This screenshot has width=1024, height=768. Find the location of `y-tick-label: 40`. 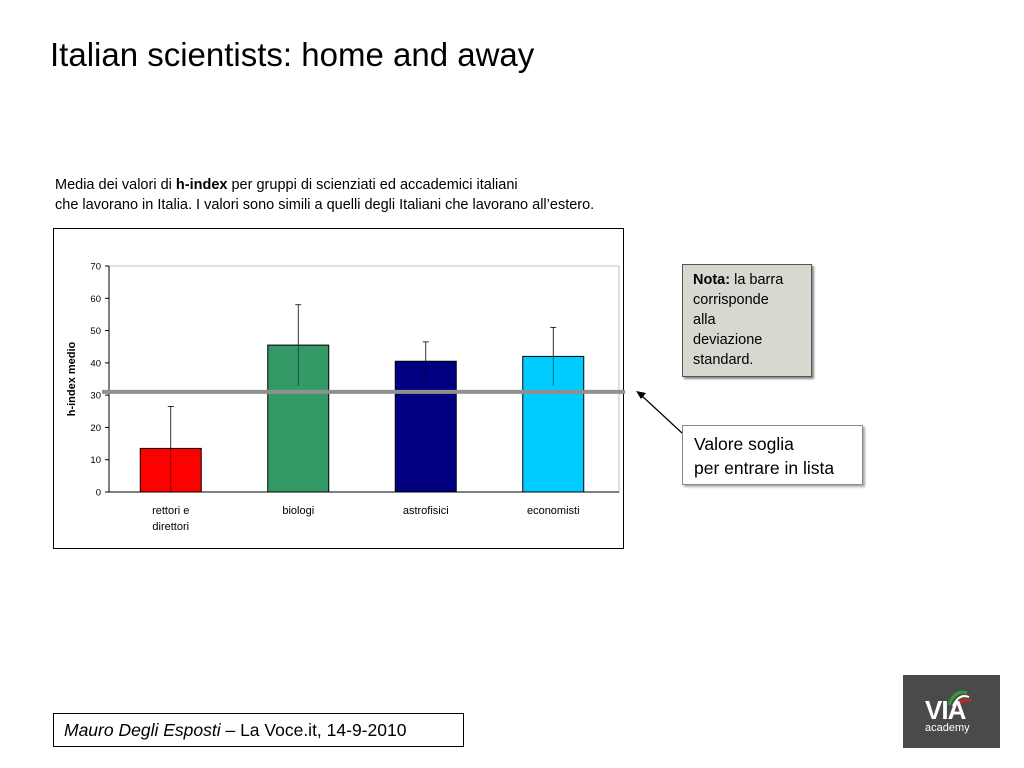

y-tick-label: 40 is located at coordinates (95, 363).